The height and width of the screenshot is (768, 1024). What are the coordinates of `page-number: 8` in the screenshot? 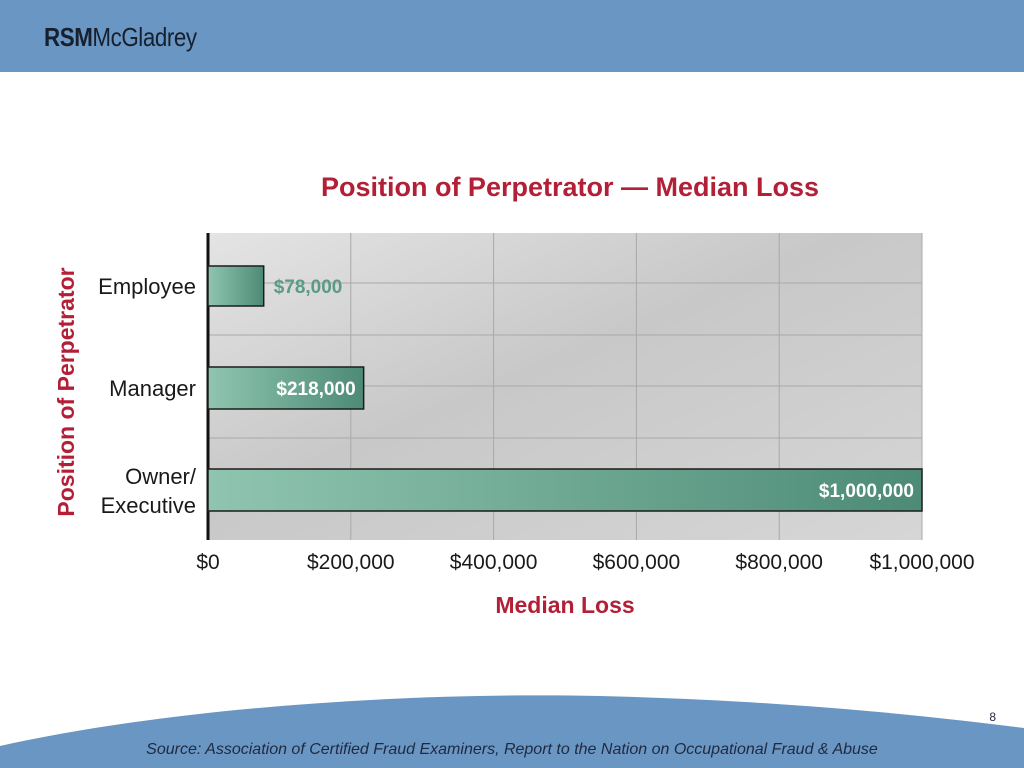 It's located at (992, 717).